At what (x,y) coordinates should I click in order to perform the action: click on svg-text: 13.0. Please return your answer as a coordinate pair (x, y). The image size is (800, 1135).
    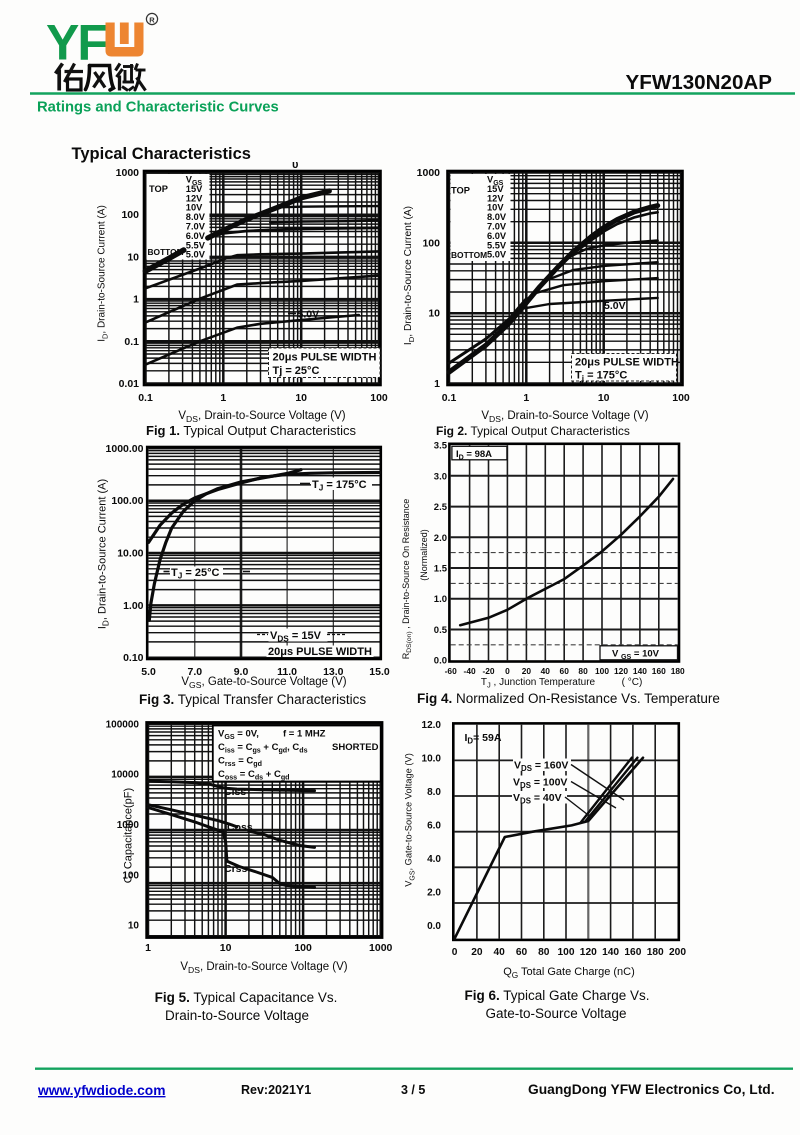
    Looking at the image, I should click on (333, 672).